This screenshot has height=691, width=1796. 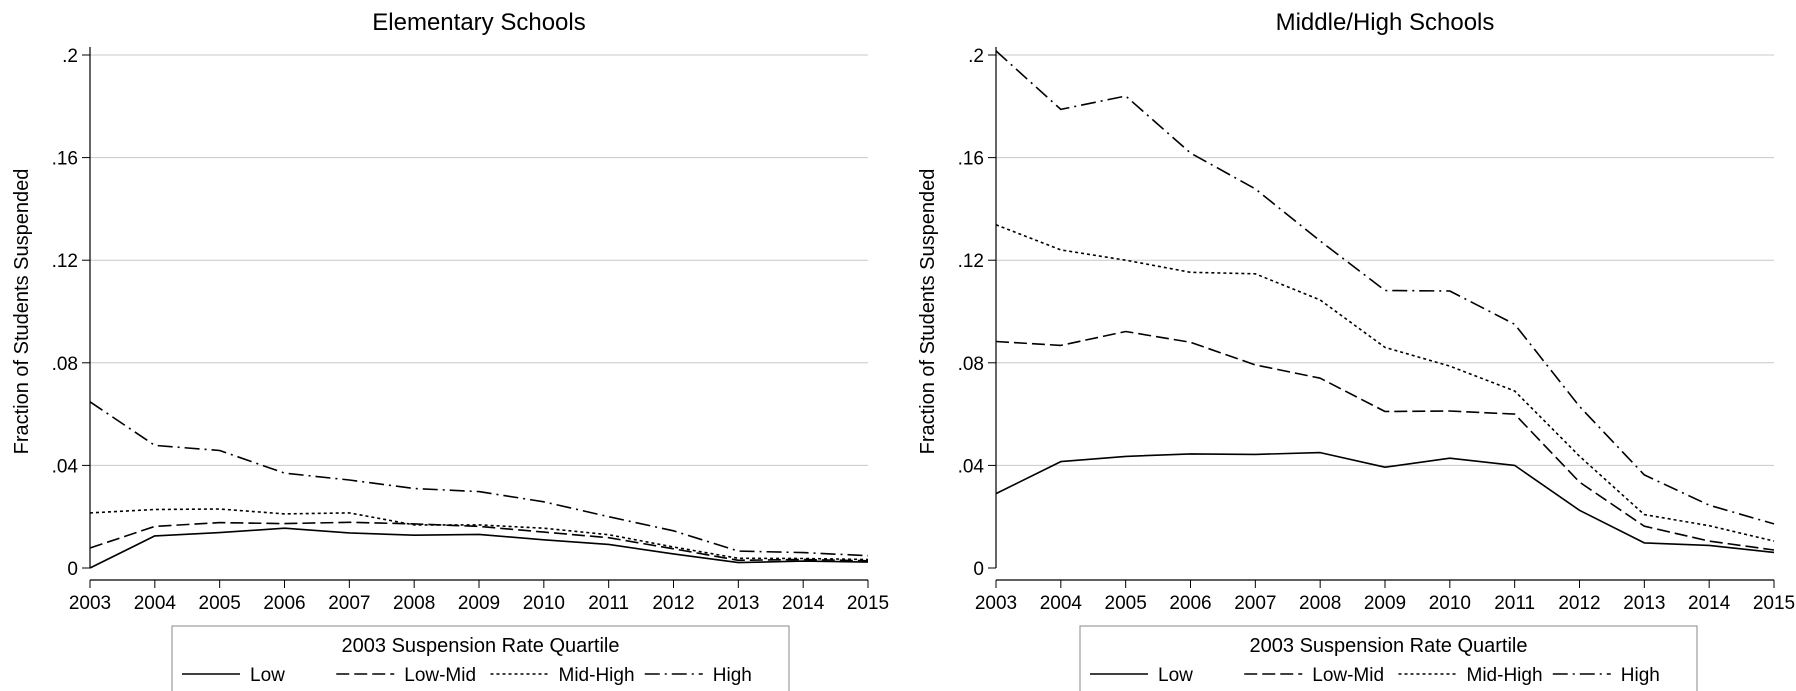 What do you see at coordinates (479, 479) in the screenshot?
I see `series-line-high` at bounding box center [479, 479].